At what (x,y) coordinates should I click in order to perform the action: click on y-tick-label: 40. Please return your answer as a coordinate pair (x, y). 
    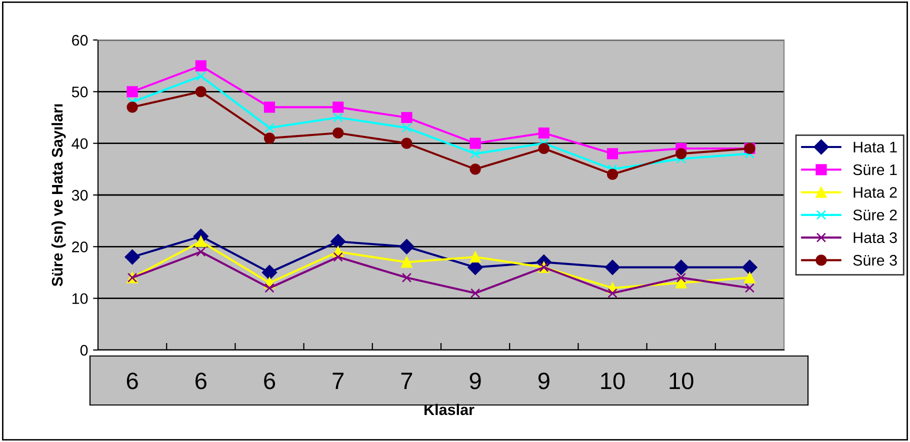
    Looking at the image, I should click on (80, 144).